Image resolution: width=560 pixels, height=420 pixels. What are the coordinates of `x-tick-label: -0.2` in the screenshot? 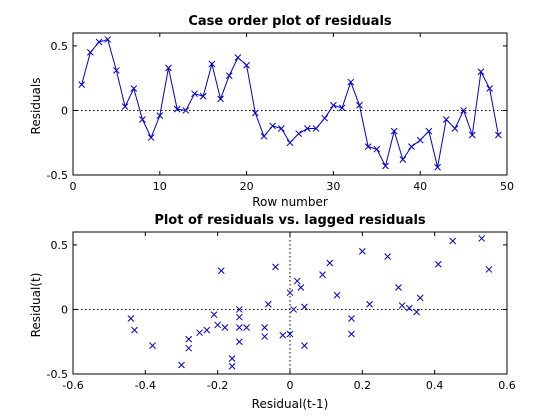 It's located at (217, 385).